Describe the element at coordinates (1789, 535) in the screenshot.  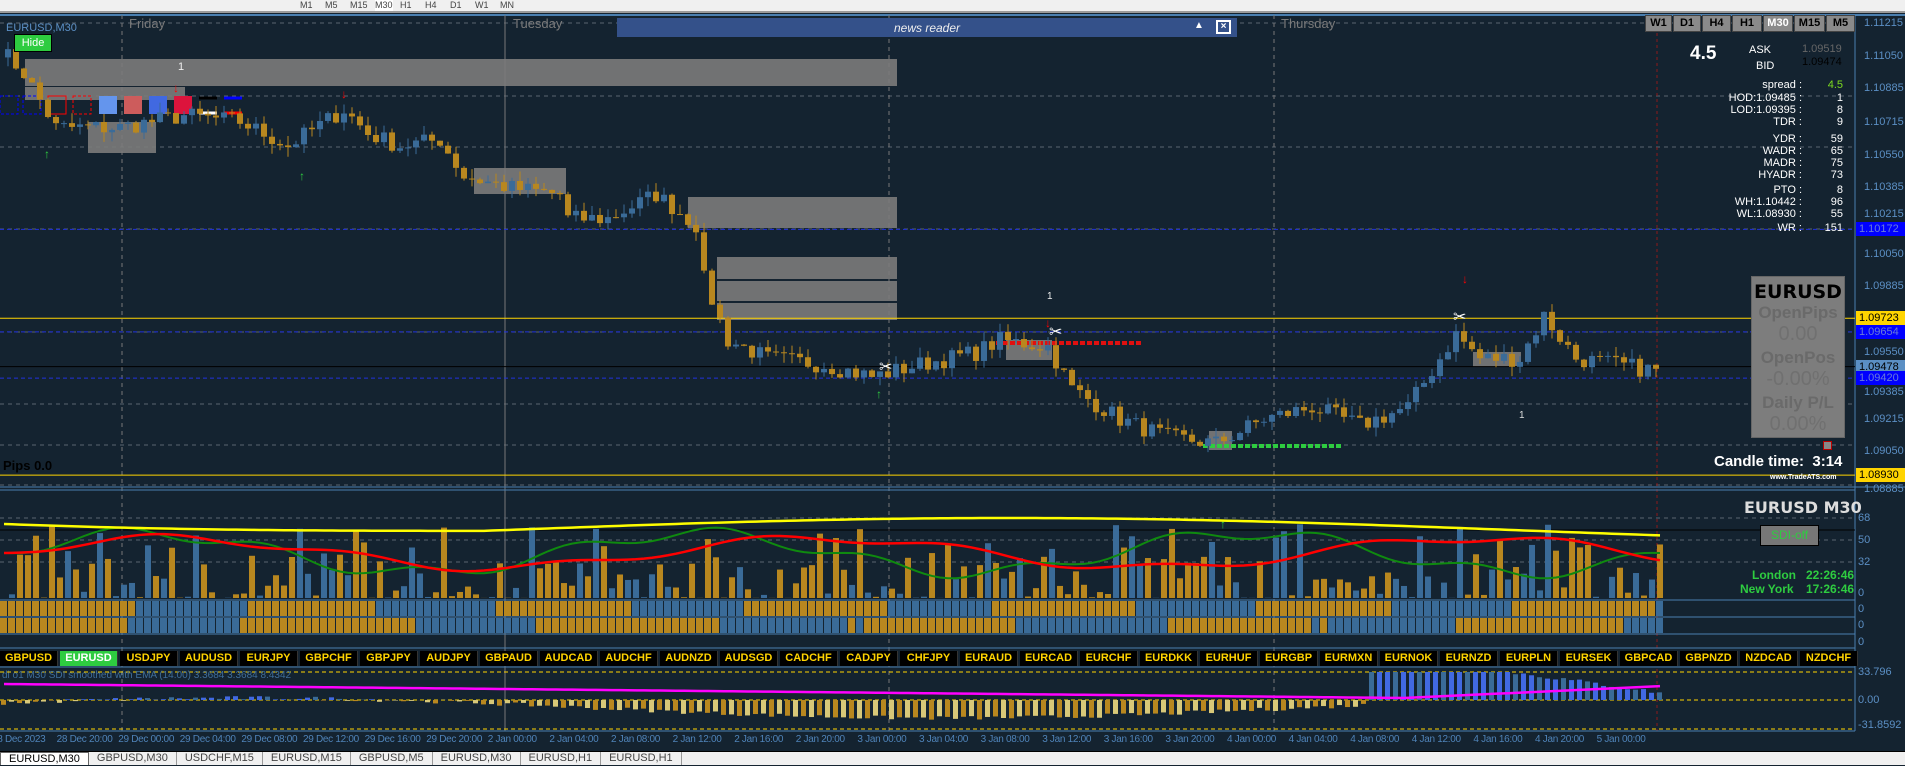
I see `sdi-off-button: SDI-off` at that location.